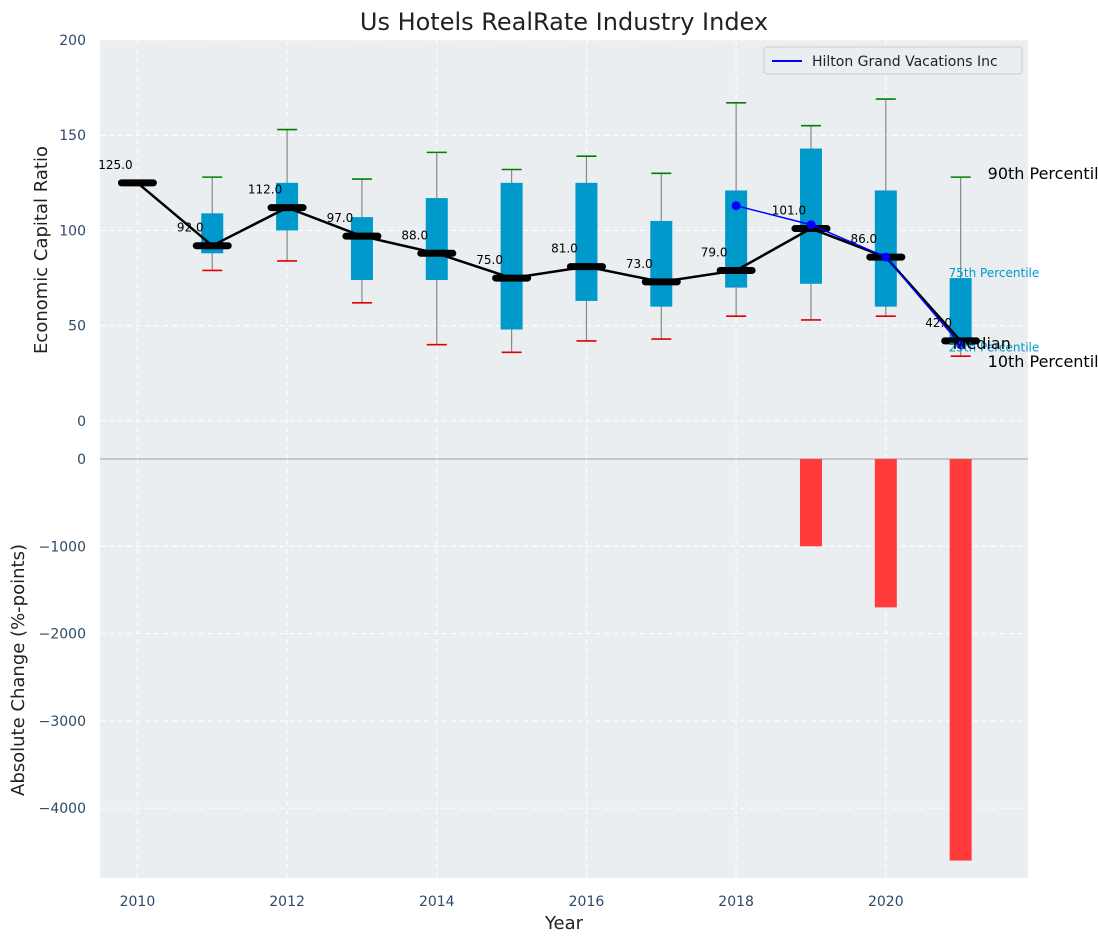 The image size is (1098, 946). I want to click on top-y-axis-label: Economic Capital Ratio, so click(41, 250).